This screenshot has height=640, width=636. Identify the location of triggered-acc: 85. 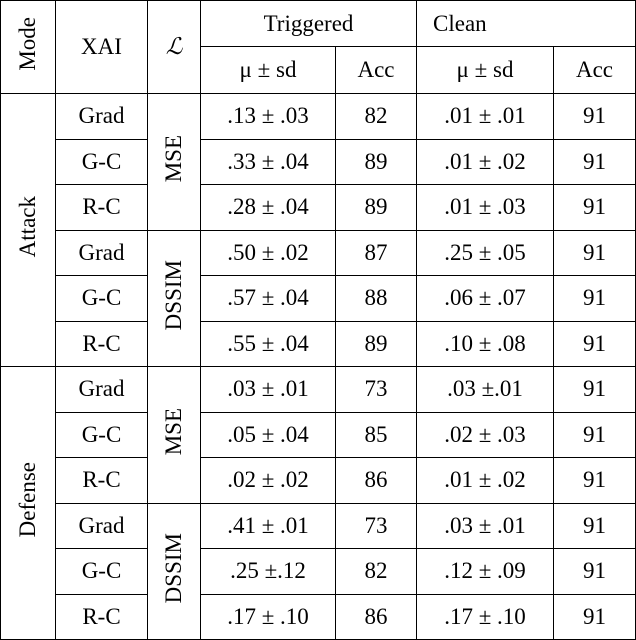
(376, 434).